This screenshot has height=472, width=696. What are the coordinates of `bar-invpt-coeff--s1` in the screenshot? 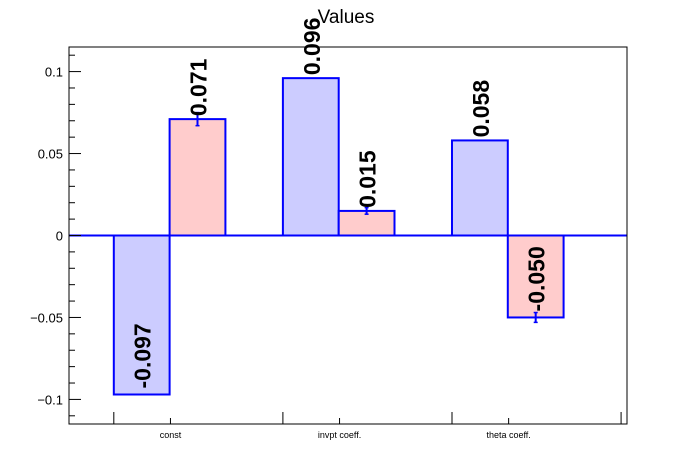 It's located at (310, 157).